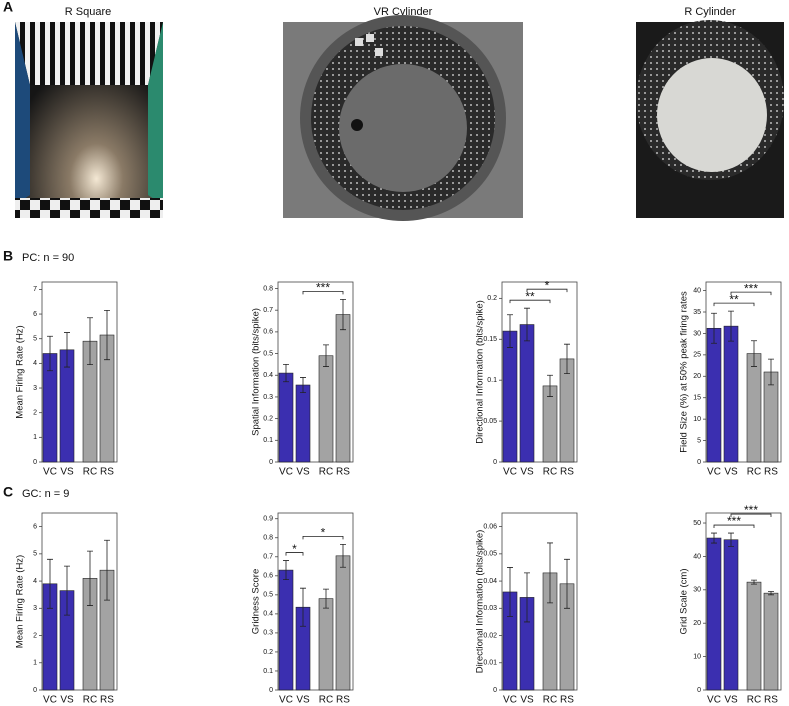 The height and width of the screenshot is (706, 789). Describe the element at coordinates (48, 258) in the screenshot. I see `row-title: PC: n = 90` at that location.